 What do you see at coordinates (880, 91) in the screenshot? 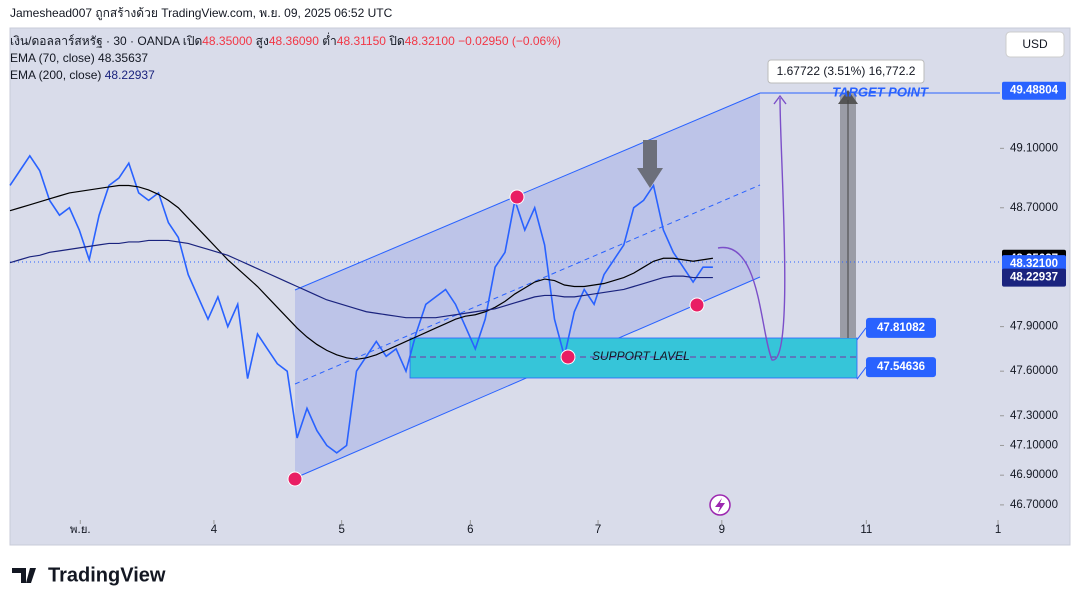
I see `target-label: TARGET POINT` at bounding box center [880, 91].